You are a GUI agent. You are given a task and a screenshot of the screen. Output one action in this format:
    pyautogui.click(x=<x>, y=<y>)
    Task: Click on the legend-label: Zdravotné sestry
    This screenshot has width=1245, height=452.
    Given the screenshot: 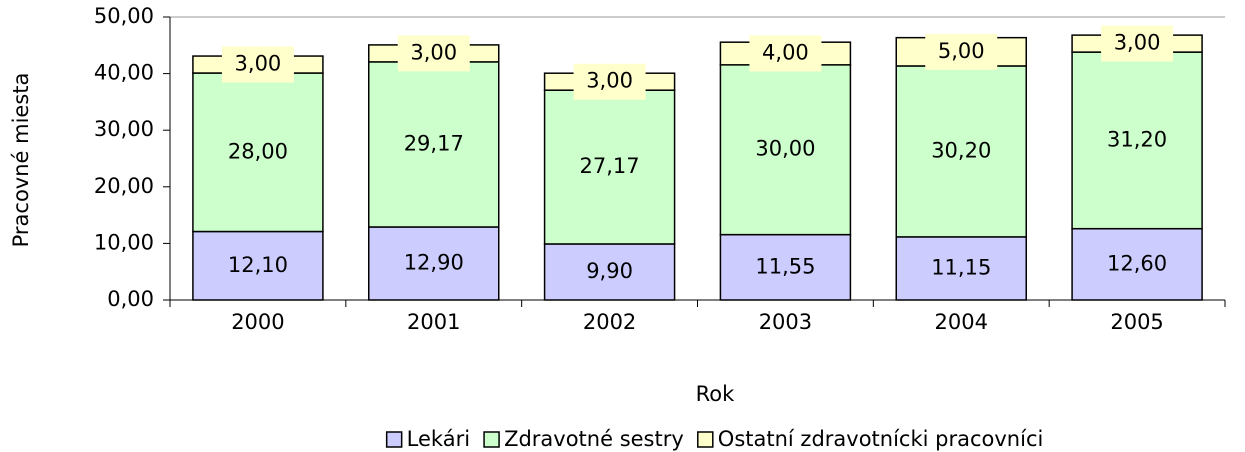 What is the action you would take?
    pyautogui.click(x=594, y=439)
    